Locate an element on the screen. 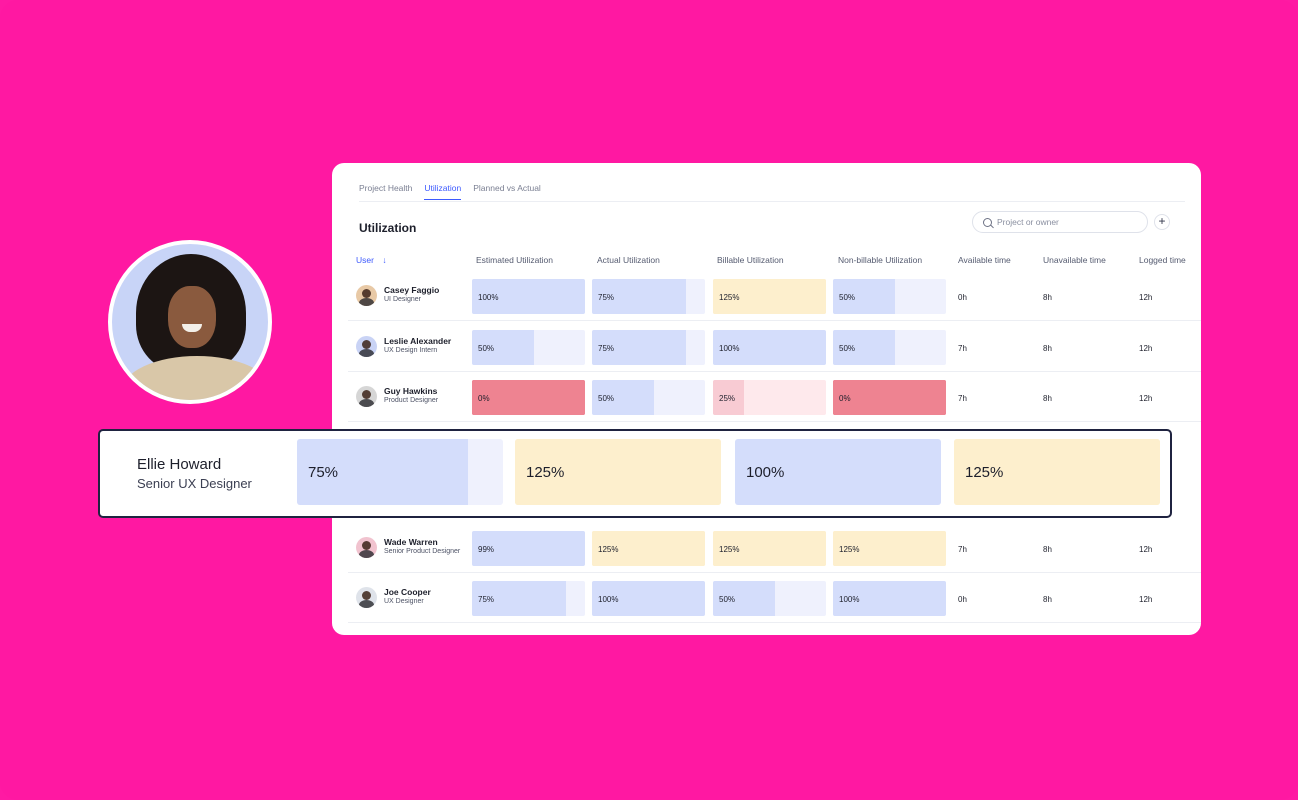 This screenshot has width=1298, height=800. highlighted-user-name: Ellie Howard is located at coordinates (179, 464).